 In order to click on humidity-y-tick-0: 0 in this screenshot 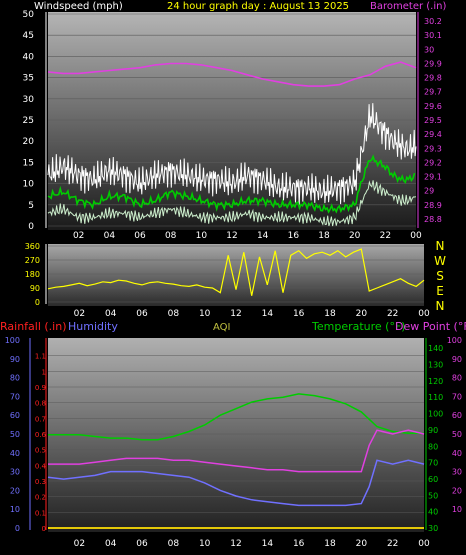, I will do `click(17, 528)`.